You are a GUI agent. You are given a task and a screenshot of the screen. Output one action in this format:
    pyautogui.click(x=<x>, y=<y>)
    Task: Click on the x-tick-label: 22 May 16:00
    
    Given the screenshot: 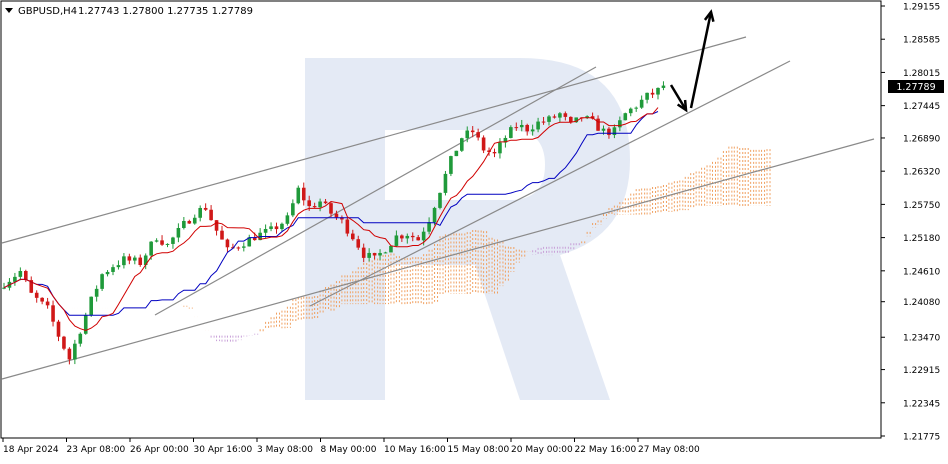 What is the action you would take?
    pyautogui.click(x=606, y=450)
    